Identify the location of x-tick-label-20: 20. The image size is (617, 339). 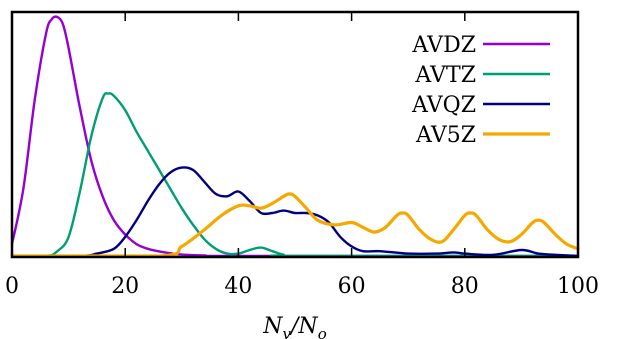
(125, 286).